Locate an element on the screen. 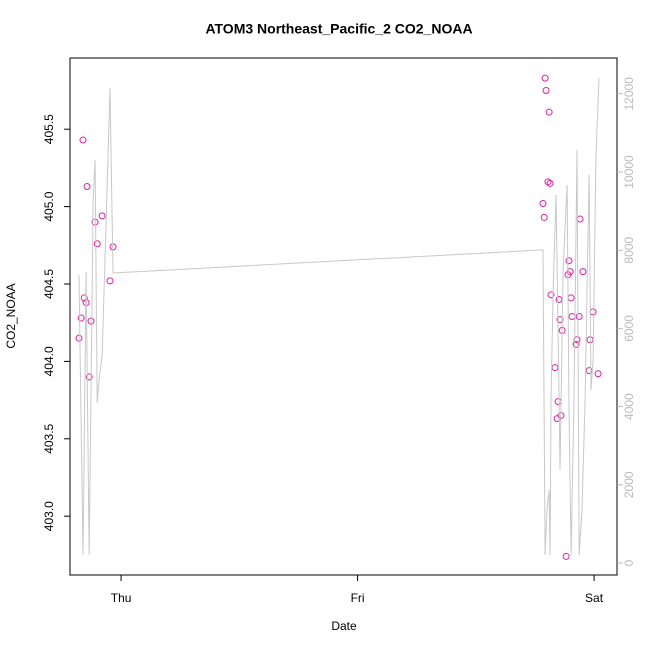 The width and height of the screenshot is (650, 655). y2-tick-label: 4000 is located at coordinates (629, 406).